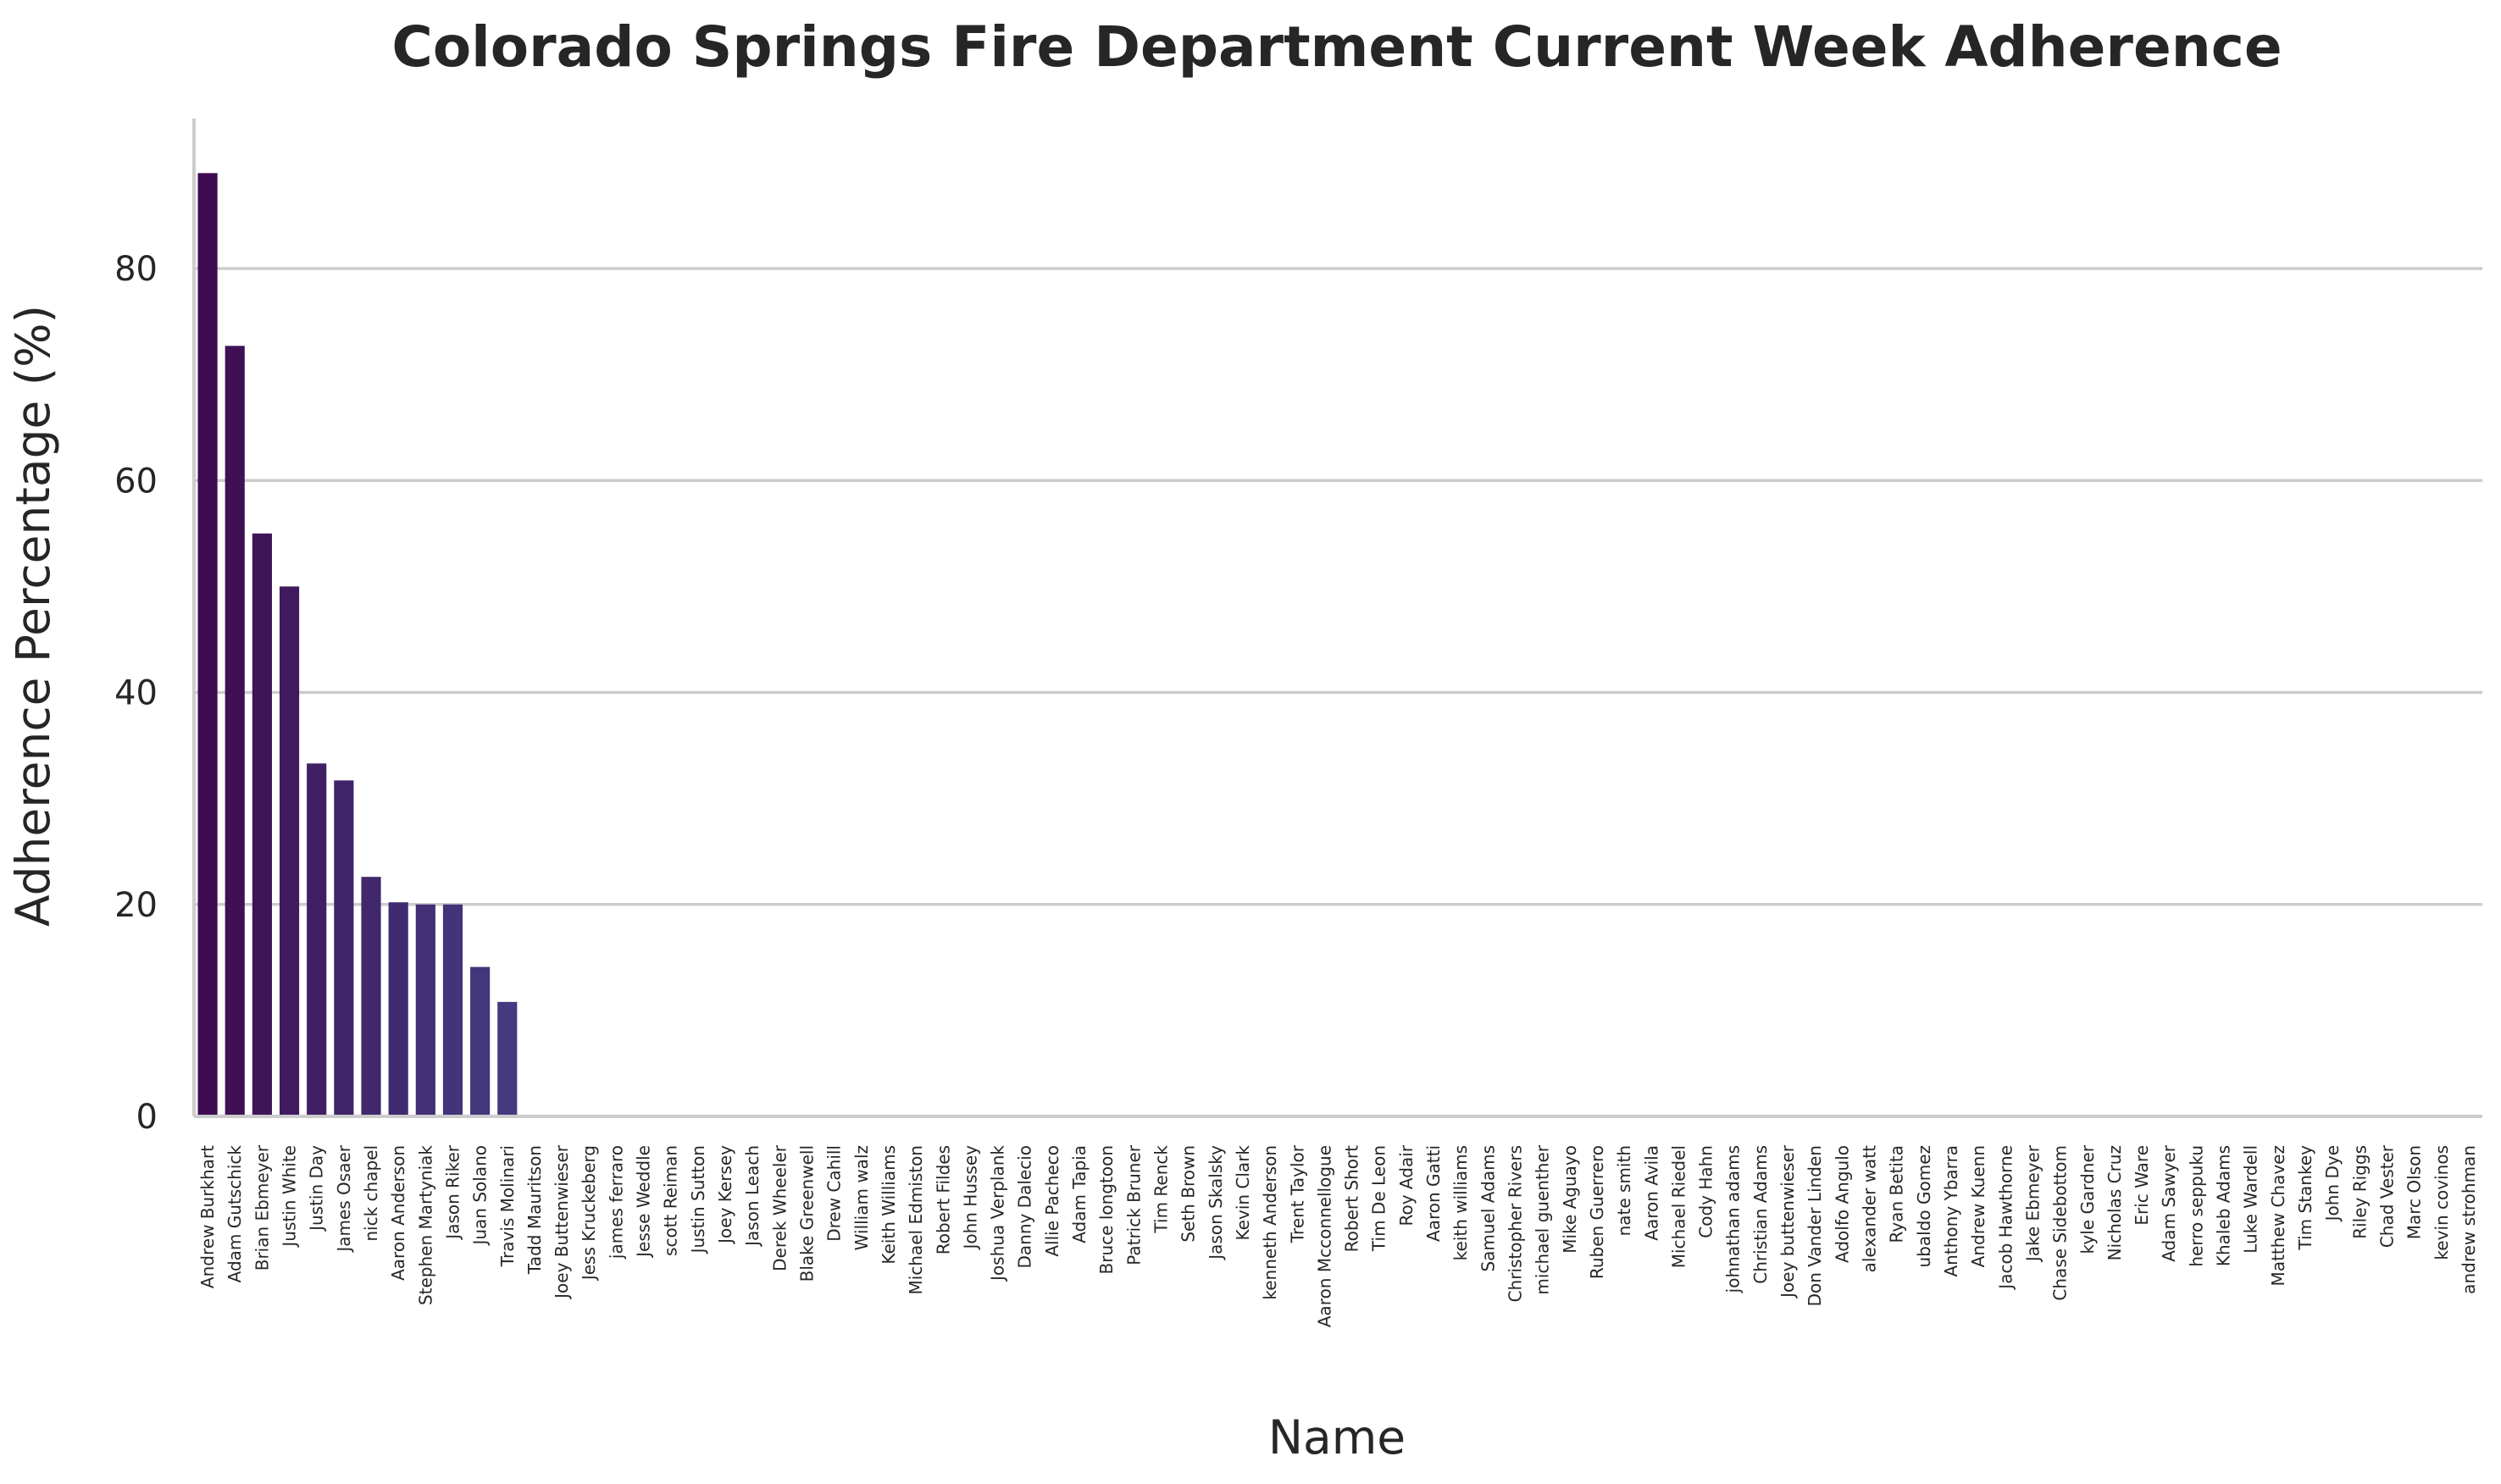 The width and height of the screenshot is (2501, 1484). I want to click on x-tick-label: Chase Sidebottom, so click(2060, 1223).